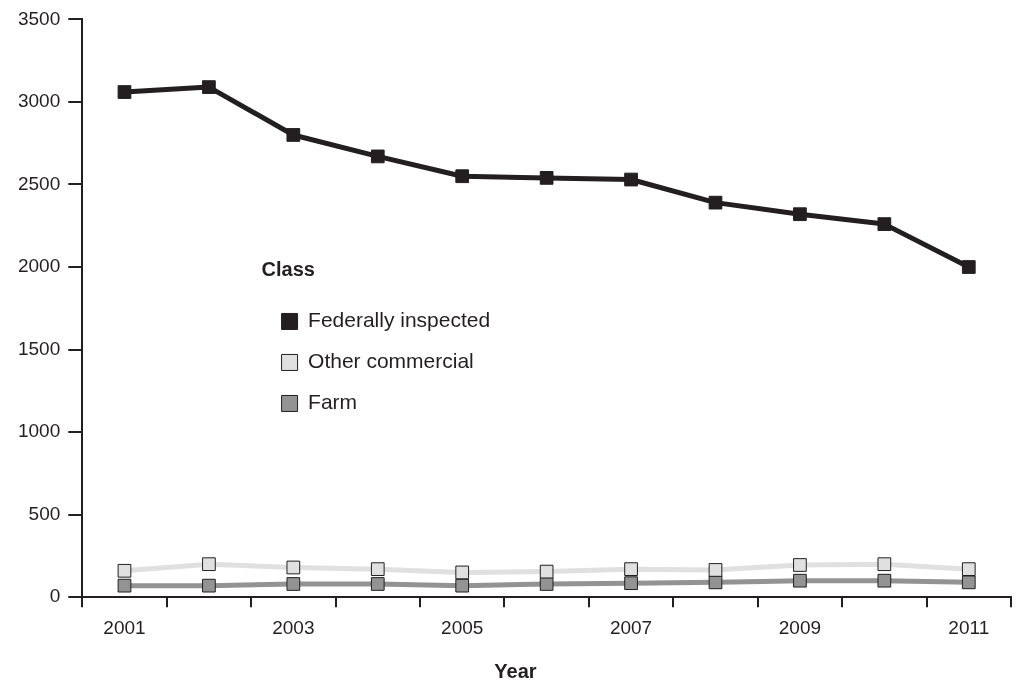  Describe the element at coordinates (288, 269) in the screenshot. I see `legend-title: Class` at that location.